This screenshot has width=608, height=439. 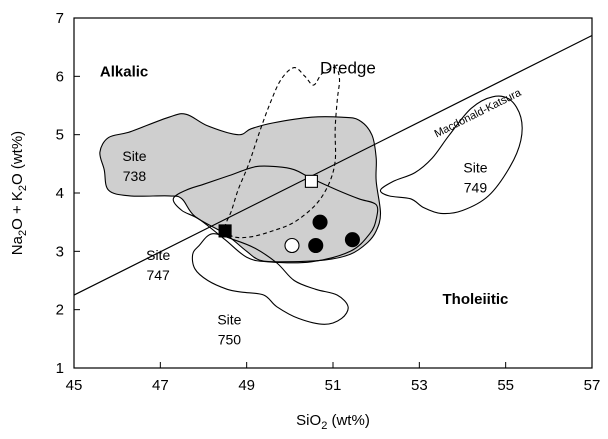 I want to click on field-label-site-750: Site 750, so click(x=229, y=329).